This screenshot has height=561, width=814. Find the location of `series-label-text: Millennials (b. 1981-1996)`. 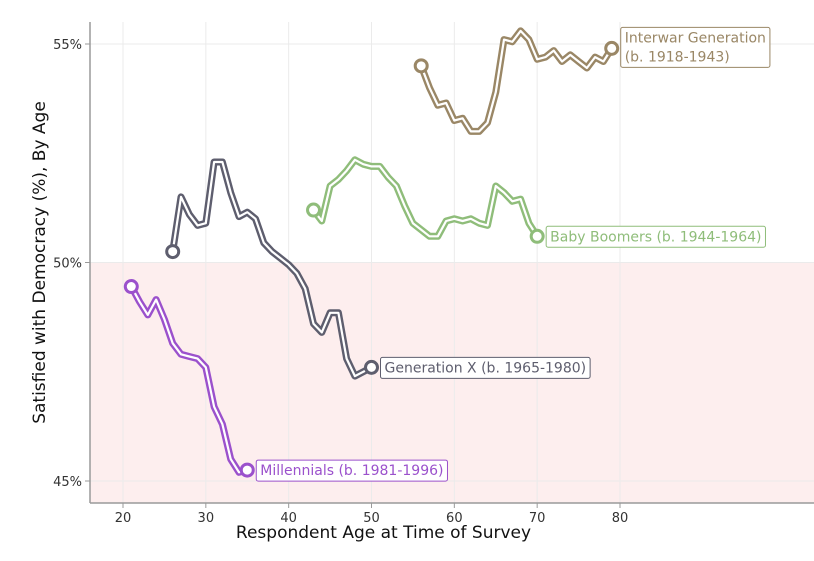

series-label-text: Millennials (b. 1981-1996) is located at coordinates (351, 471).